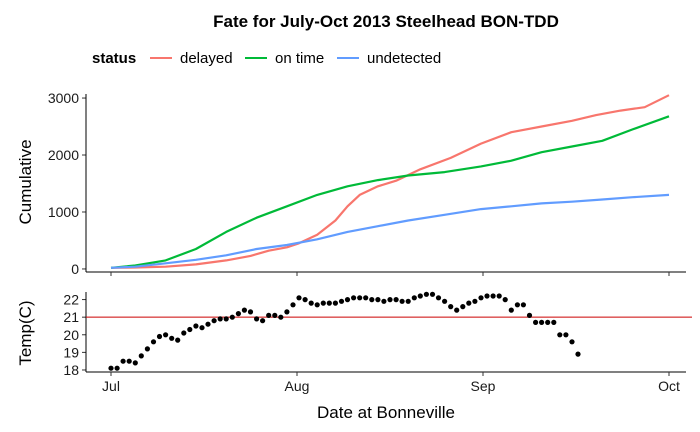 The height and width of the screenshot is (432, 700). What do you see at coordinates (404, 58) in the screenshot?
I see `legend-label-undetected: undetected` at bounding box center [404, 58].